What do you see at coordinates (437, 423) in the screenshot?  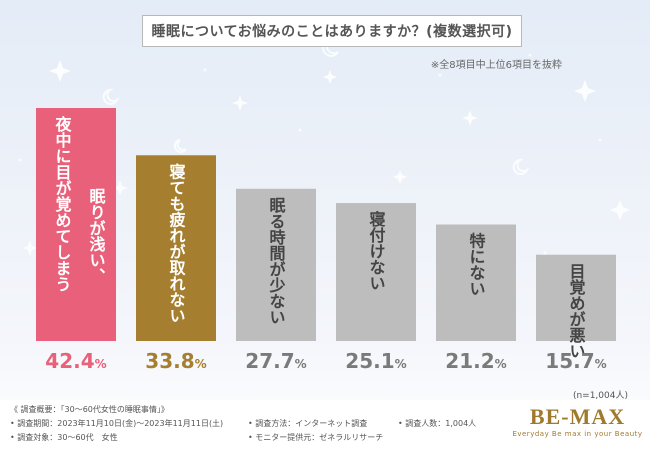 I see `survey-respondents: • 調査人数：1,004人` at bounding box center [437, 423].